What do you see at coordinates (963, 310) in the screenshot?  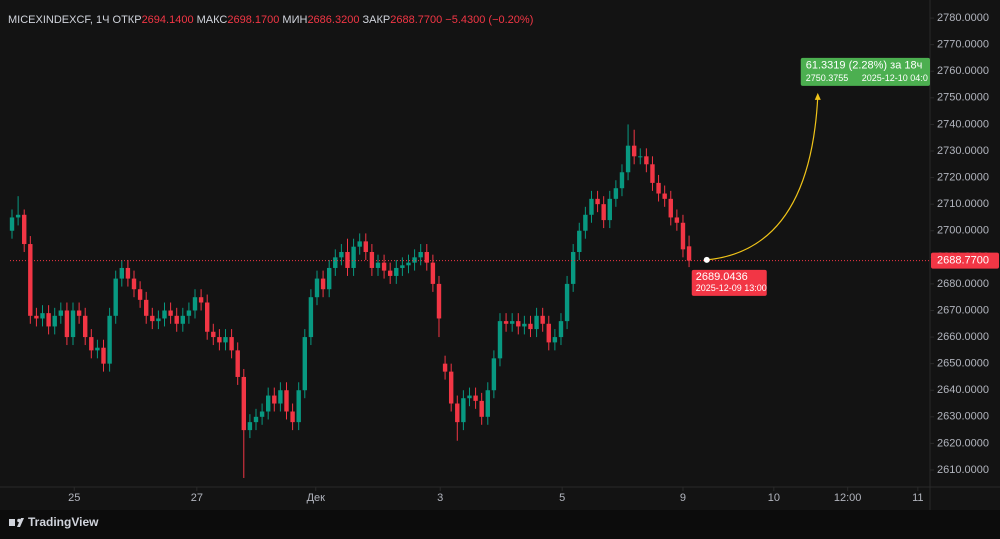 I see `y-tick-label: 2670.0000` at bounding box center [963, 310].